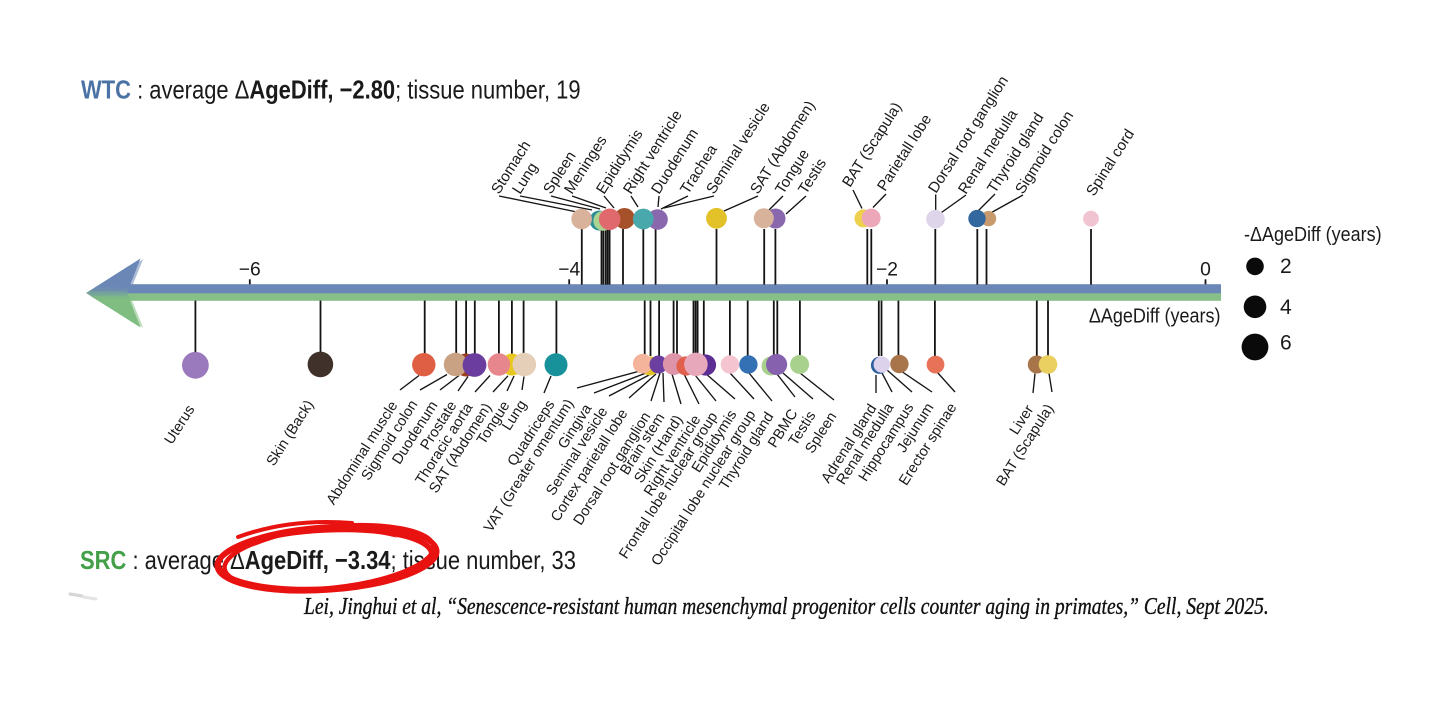  I want to click on svg-text: 2, so click(1286, 266).